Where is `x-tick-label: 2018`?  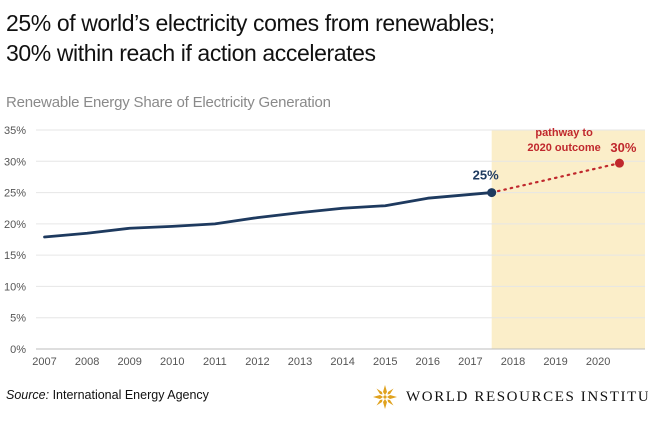 x-tick-label: 2018 is located at coordinates (513, 362).